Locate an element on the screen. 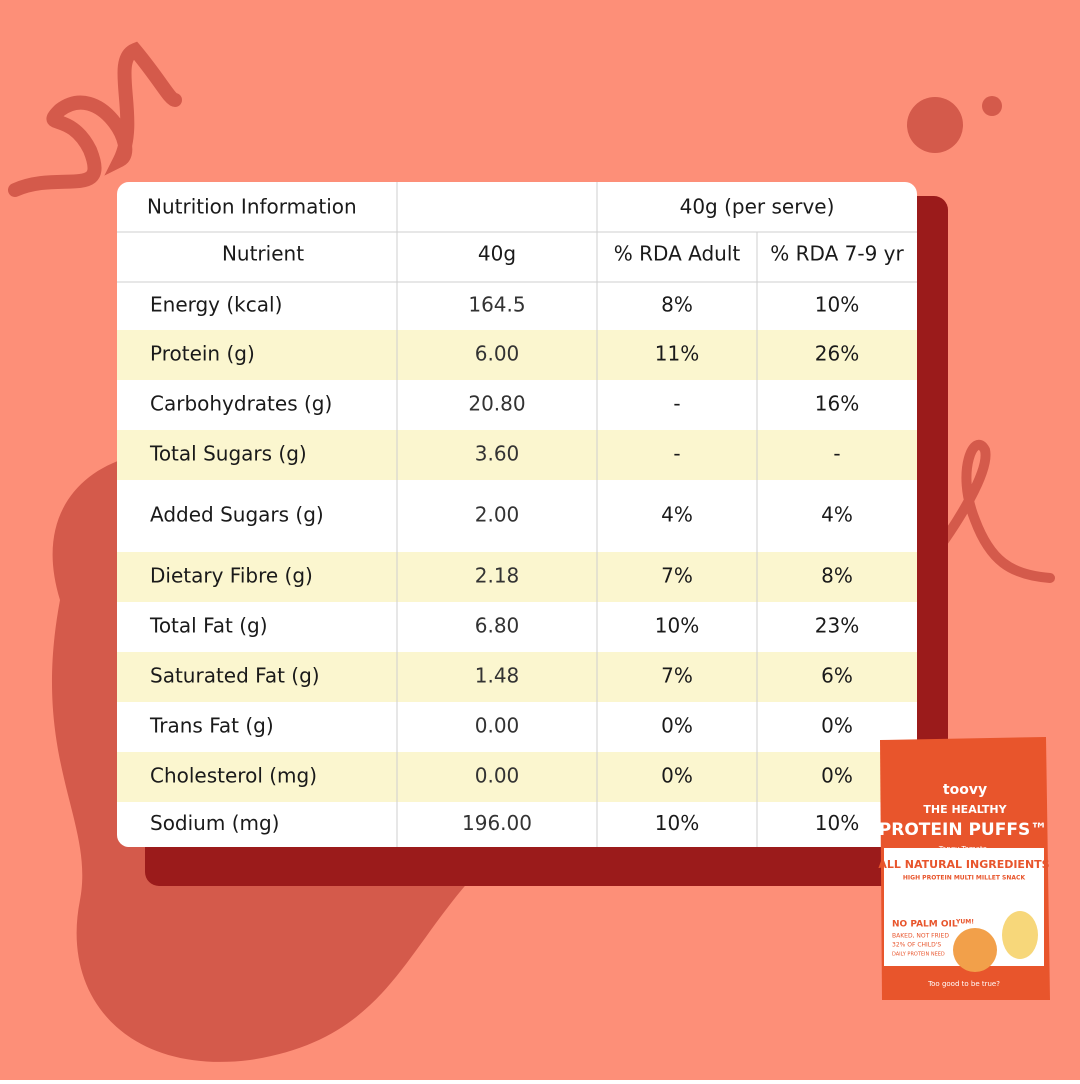 The image size is (1080, 1084). cell-value: 2.00 is located at coordinates (497, 515).